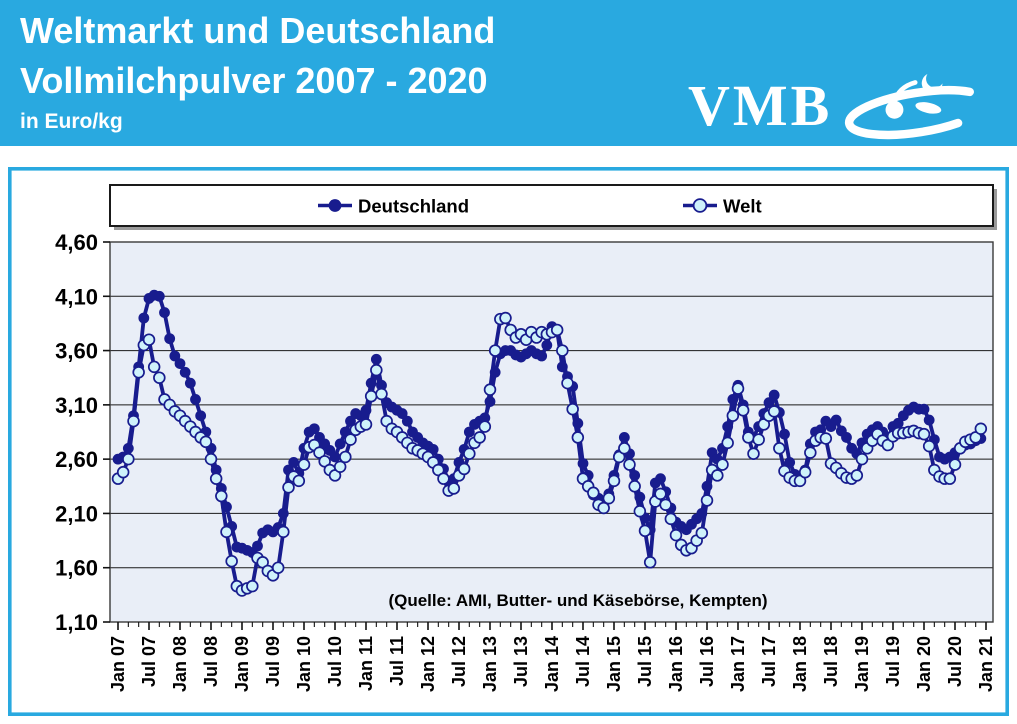  What do you see at coordinates (366, 663) in the screenshot?
I see `x-tick-label: Jan 11` at bounding box center [366, 663].